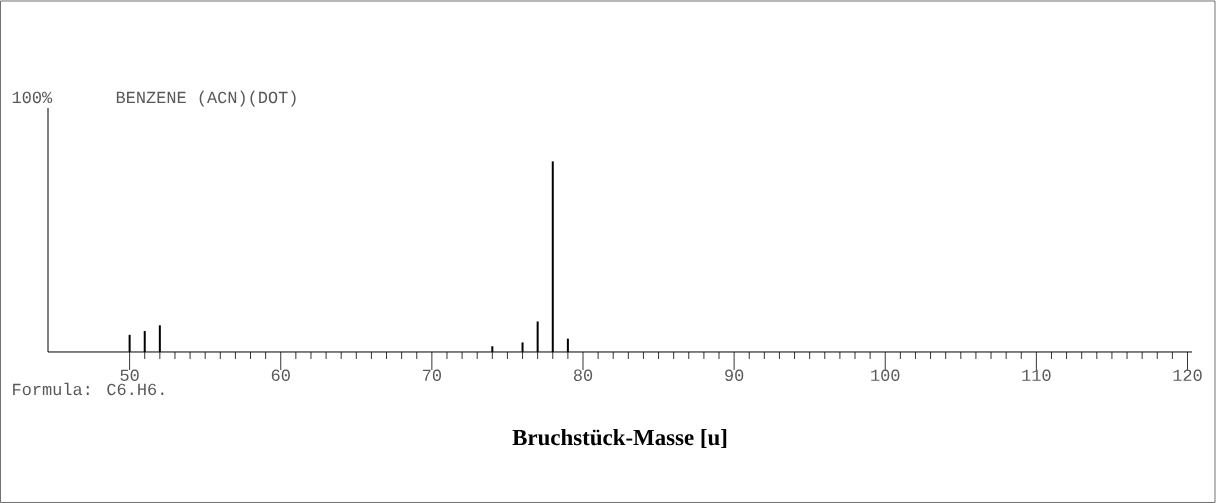 This screenshot has width=1216, height=503. Describe the element at coordinates (280, 375) in the screenshot. I see `x-tick-label: 60` at that location.